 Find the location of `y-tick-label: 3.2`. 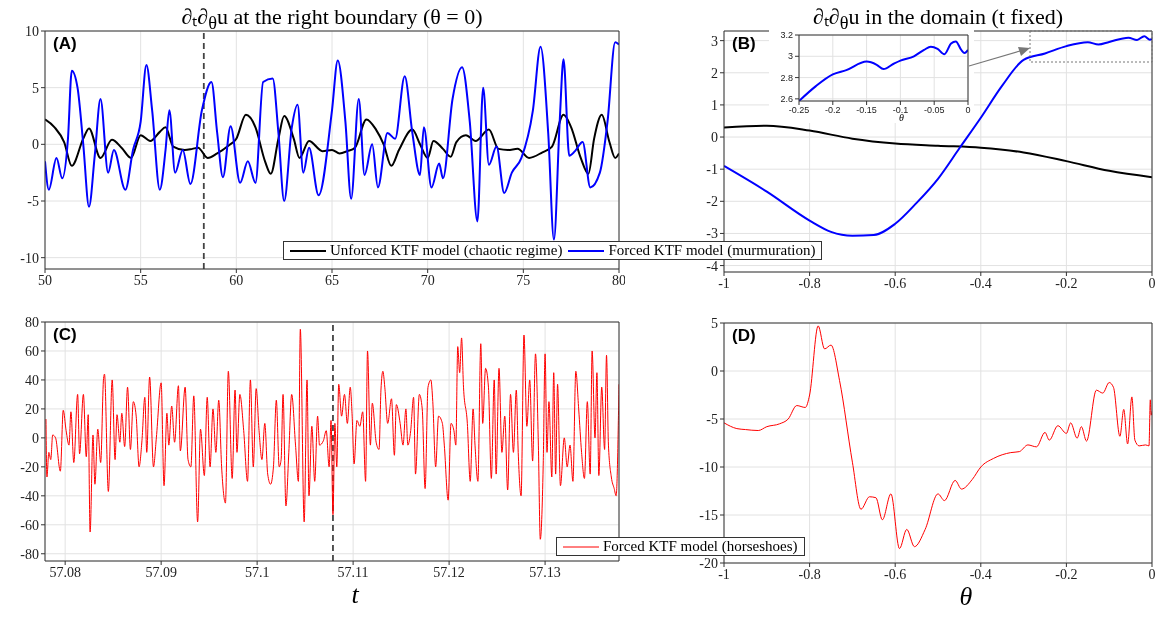

y-tick-label: 3.2 is located at coordinates (786, 35).